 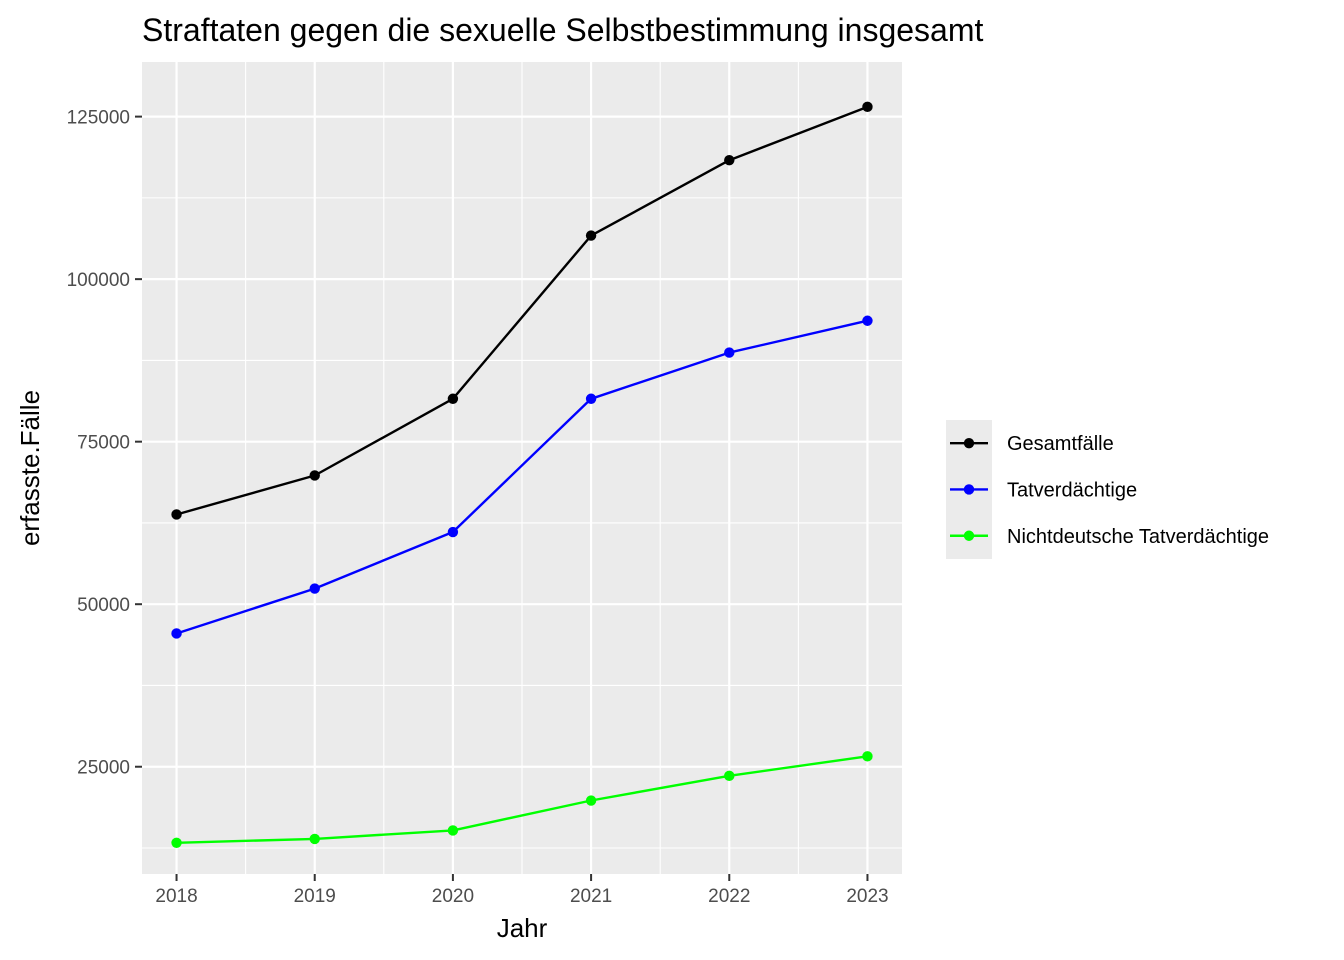 What do you see at coordinates (98, 280) in the screenshot?
I see `y-tick-label: 100000` at bounding box center [98, 280].